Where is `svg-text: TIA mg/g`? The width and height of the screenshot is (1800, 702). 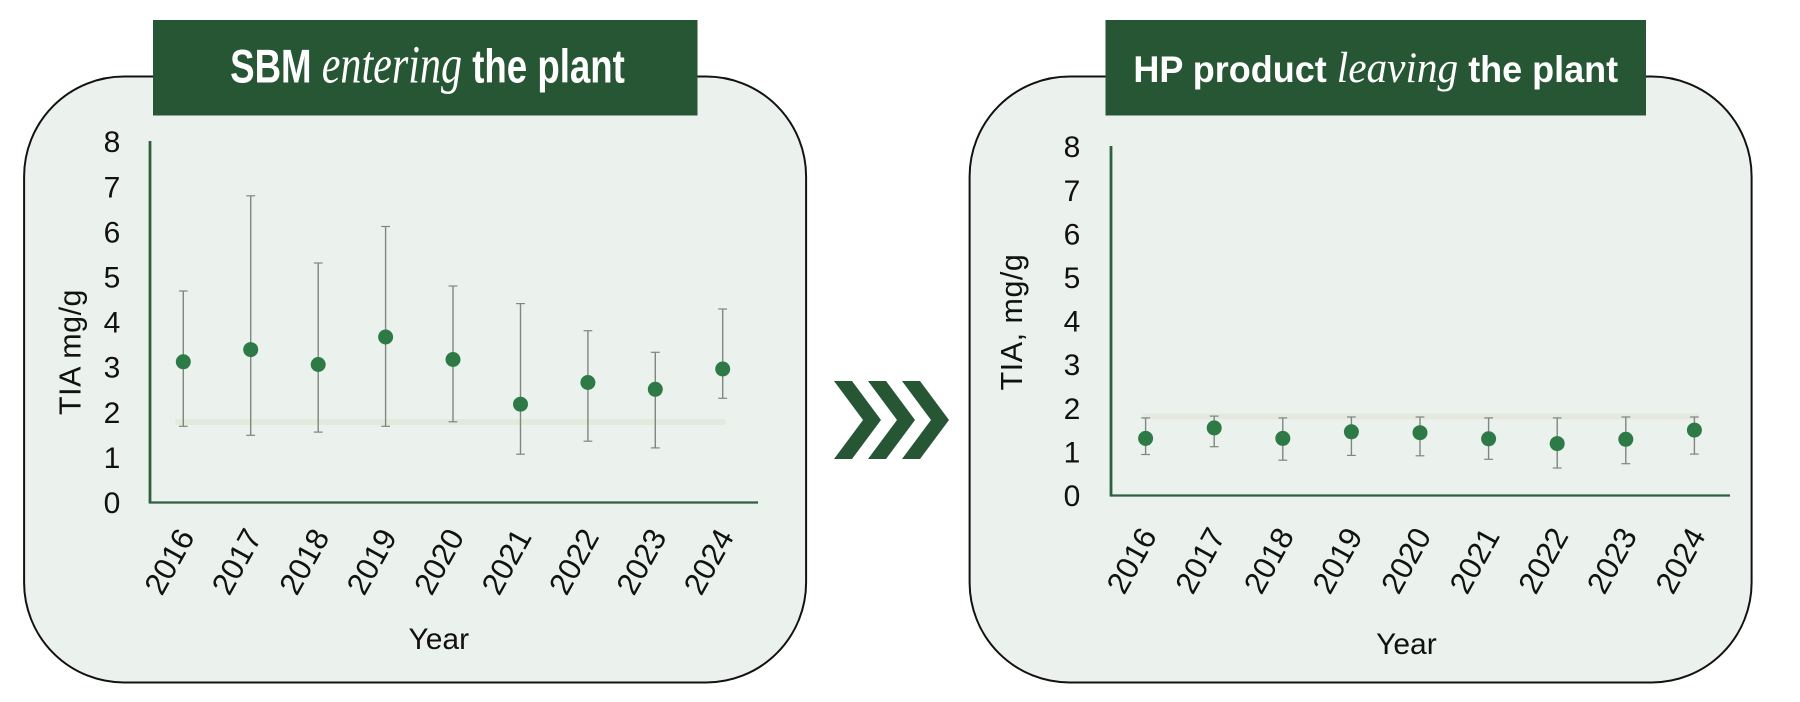 svg-text: TIA mg/g is located at coordinates (71, 352).